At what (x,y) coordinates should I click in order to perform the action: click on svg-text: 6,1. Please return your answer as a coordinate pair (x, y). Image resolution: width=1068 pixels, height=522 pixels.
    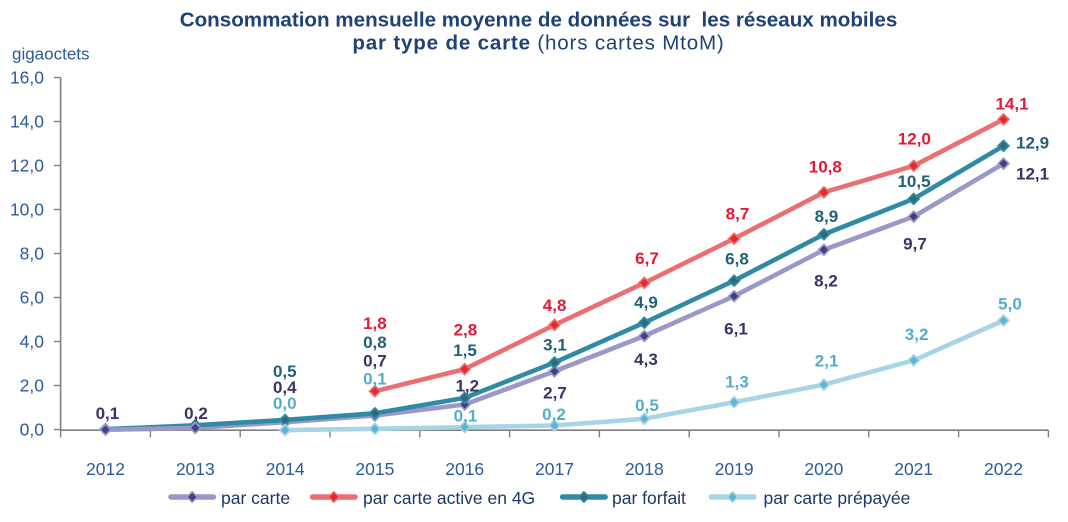
    Looking at the image, I should click on (736, 329).